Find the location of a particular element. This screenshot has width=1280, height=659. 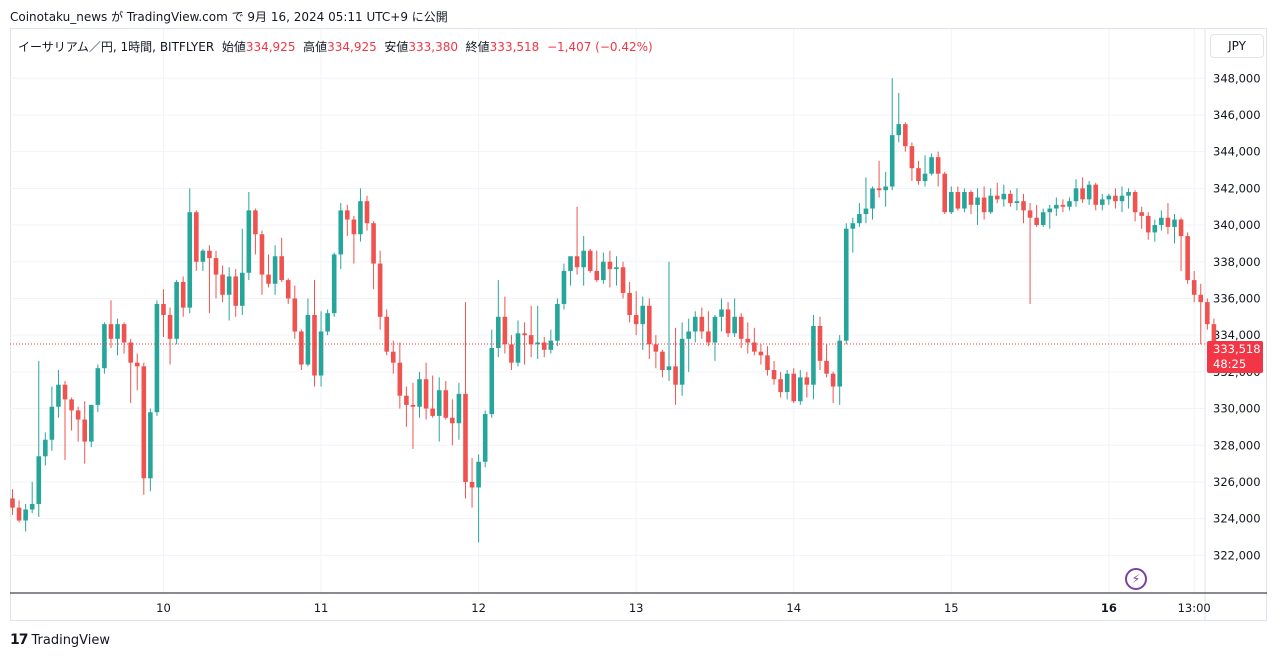

legend-open-label: 始値 is located at coordinates (233, 47).